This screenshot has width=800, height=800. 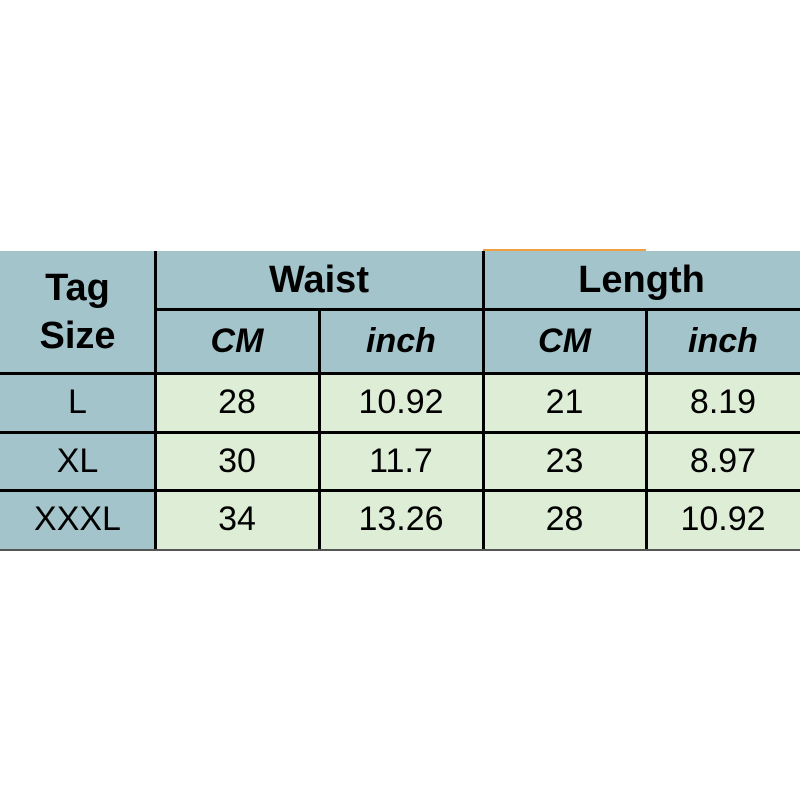 I want to click on tag-size-header-line: Size, so click(x=77, y=336).